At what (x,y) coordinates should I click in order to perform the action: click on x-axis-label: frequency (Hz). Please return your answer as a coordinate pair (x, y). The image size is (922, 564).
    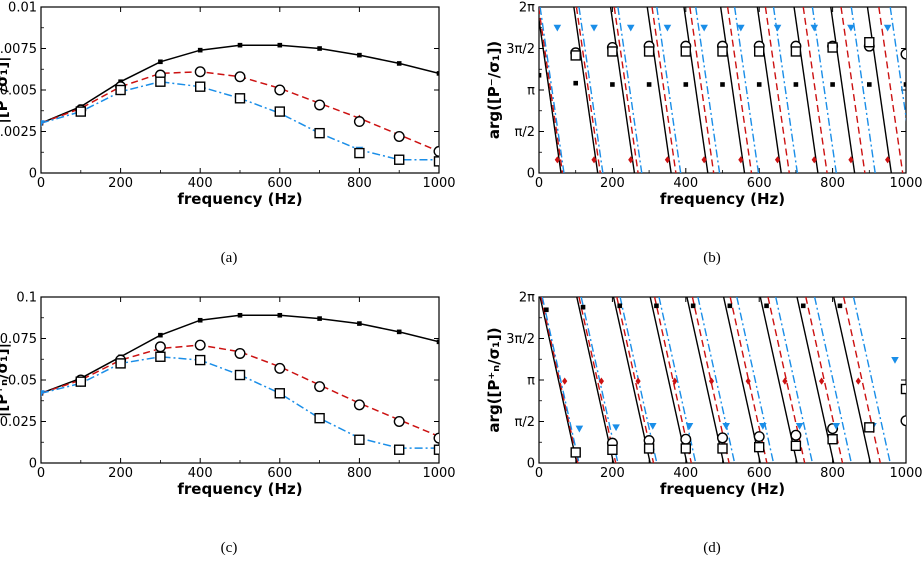
    Looking at the image, I should click on (722, 199).